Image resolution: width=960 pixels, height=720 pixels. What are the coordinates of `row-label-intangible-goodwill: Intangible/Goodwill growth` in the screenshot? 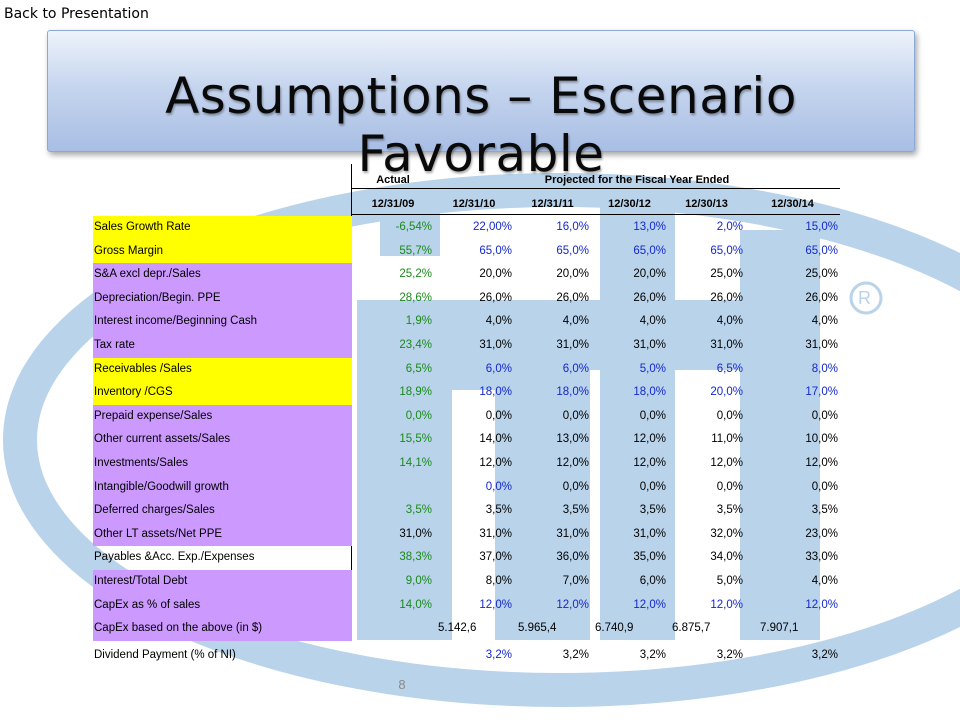 It's located at (222, 487).